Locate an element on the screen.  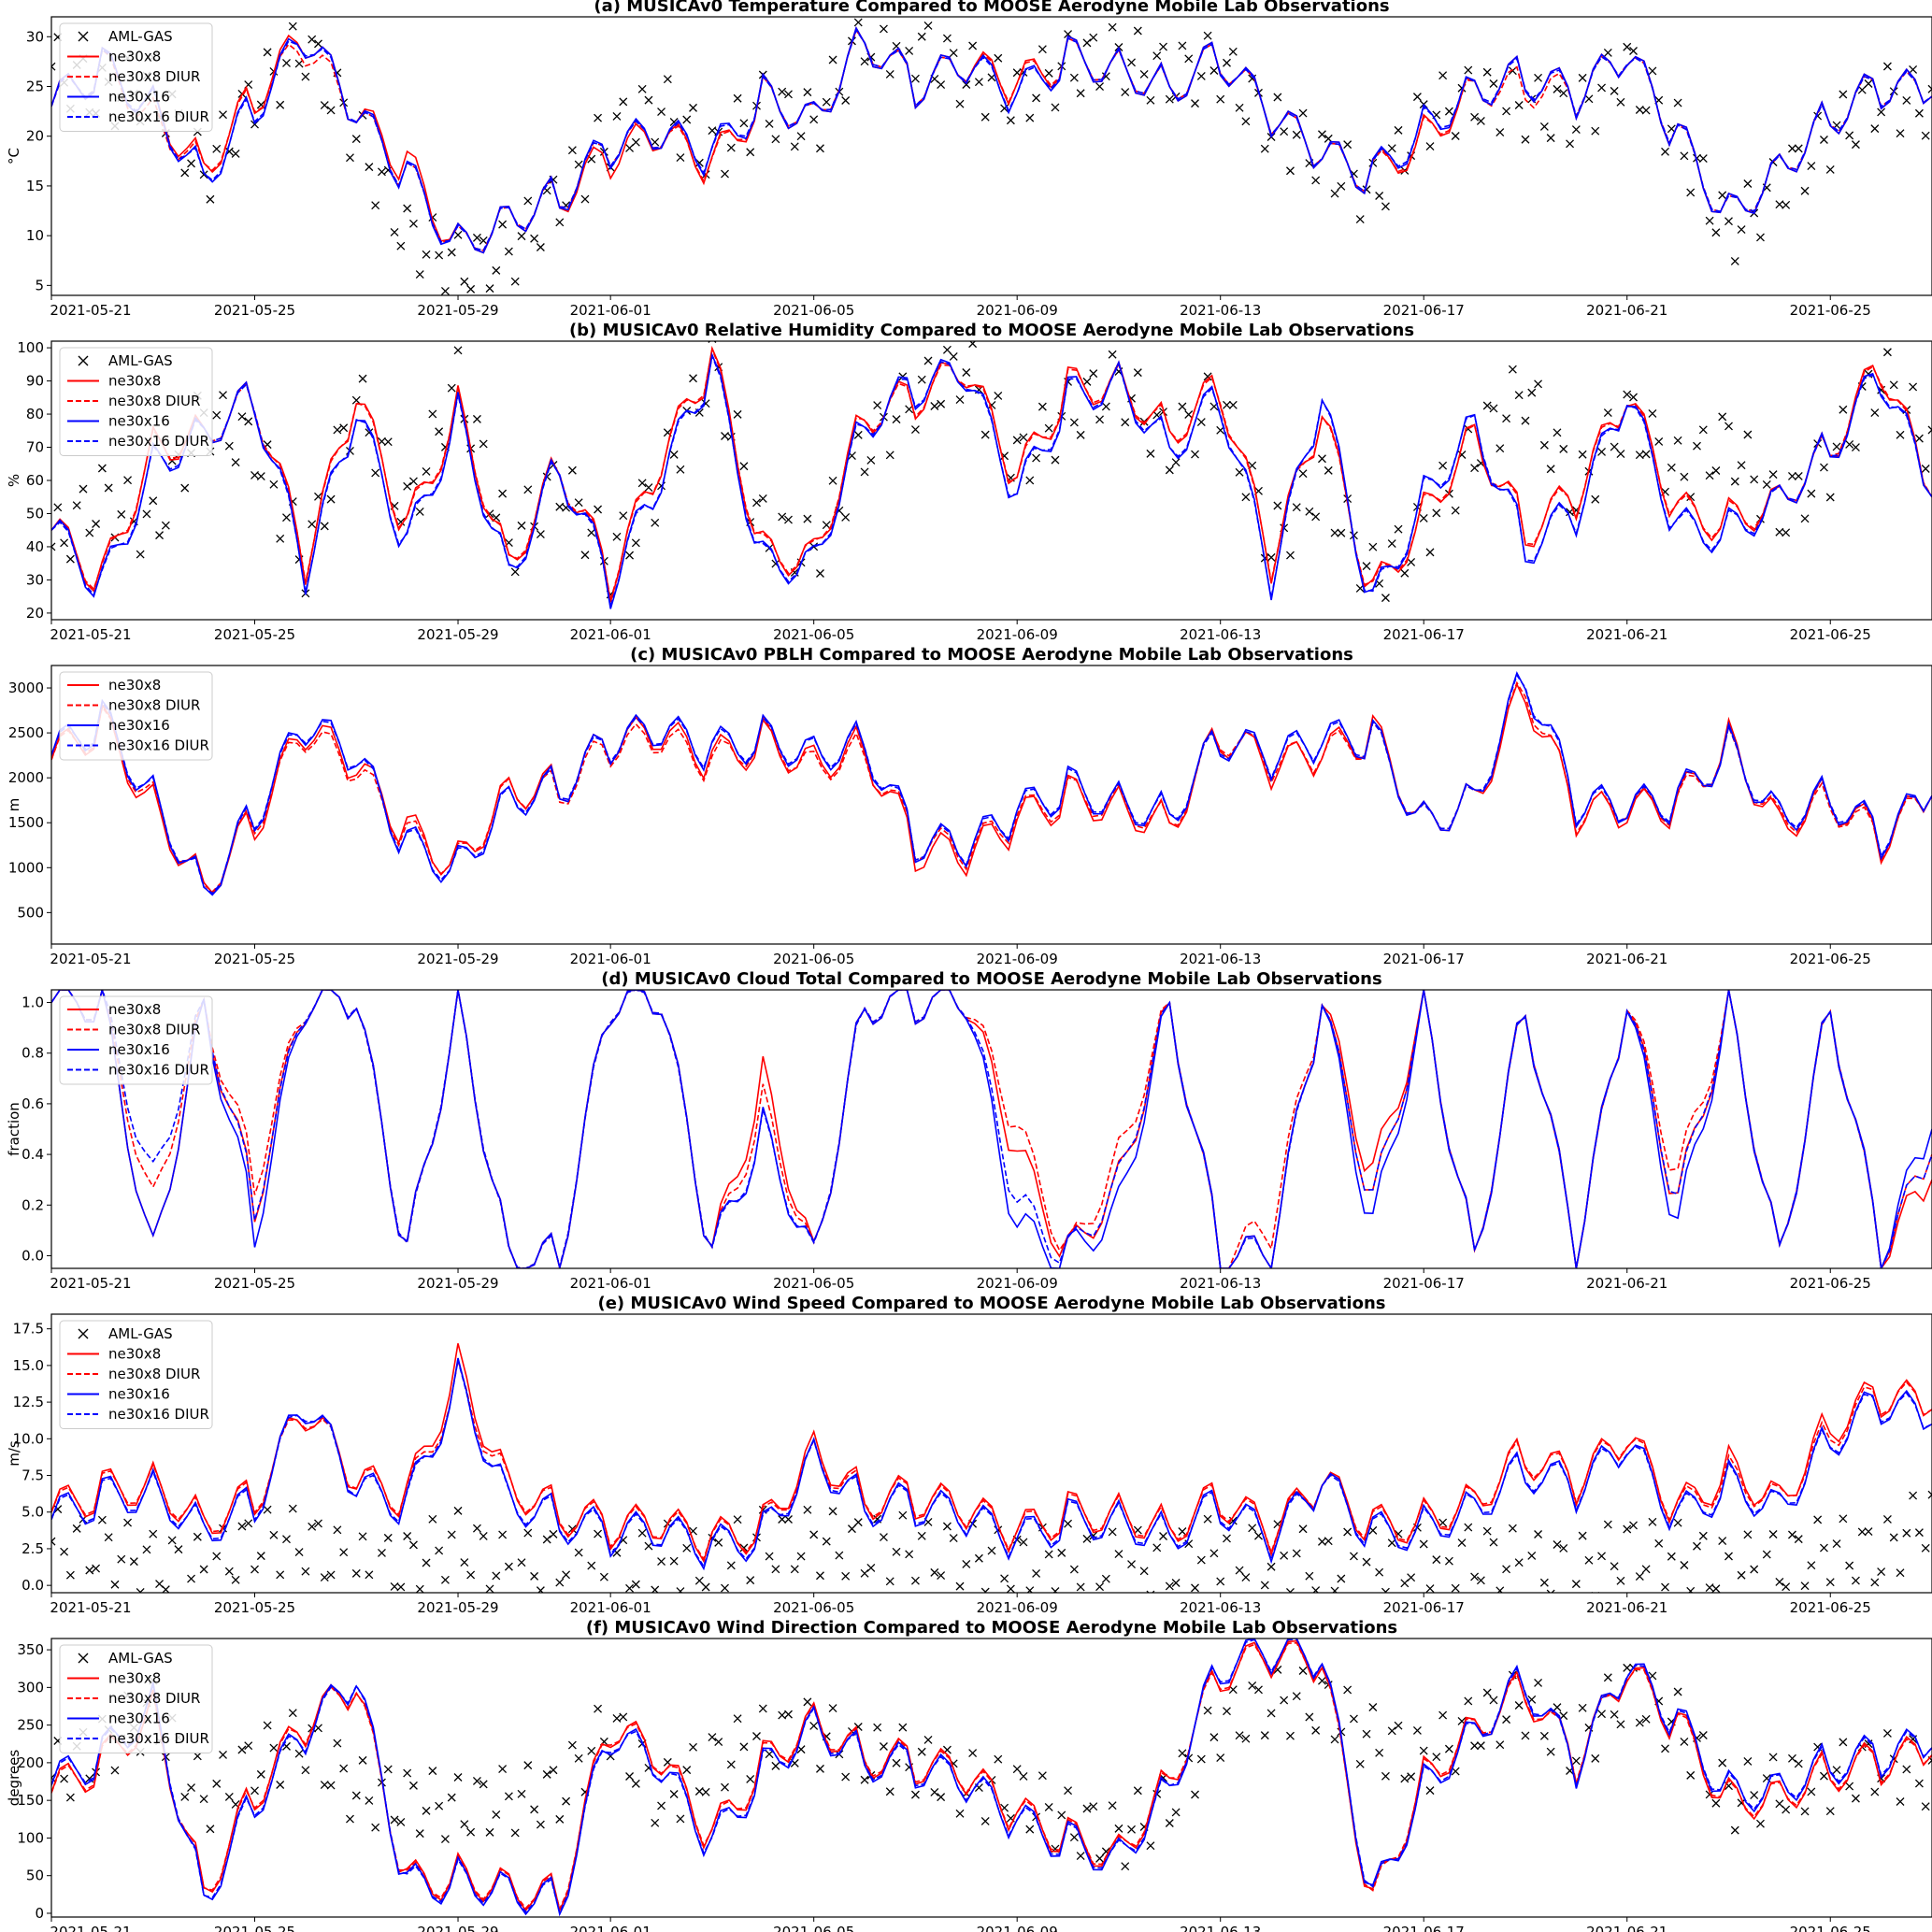
x-tick-label: 2021-06-21 is located at coordinates (1626, 959).